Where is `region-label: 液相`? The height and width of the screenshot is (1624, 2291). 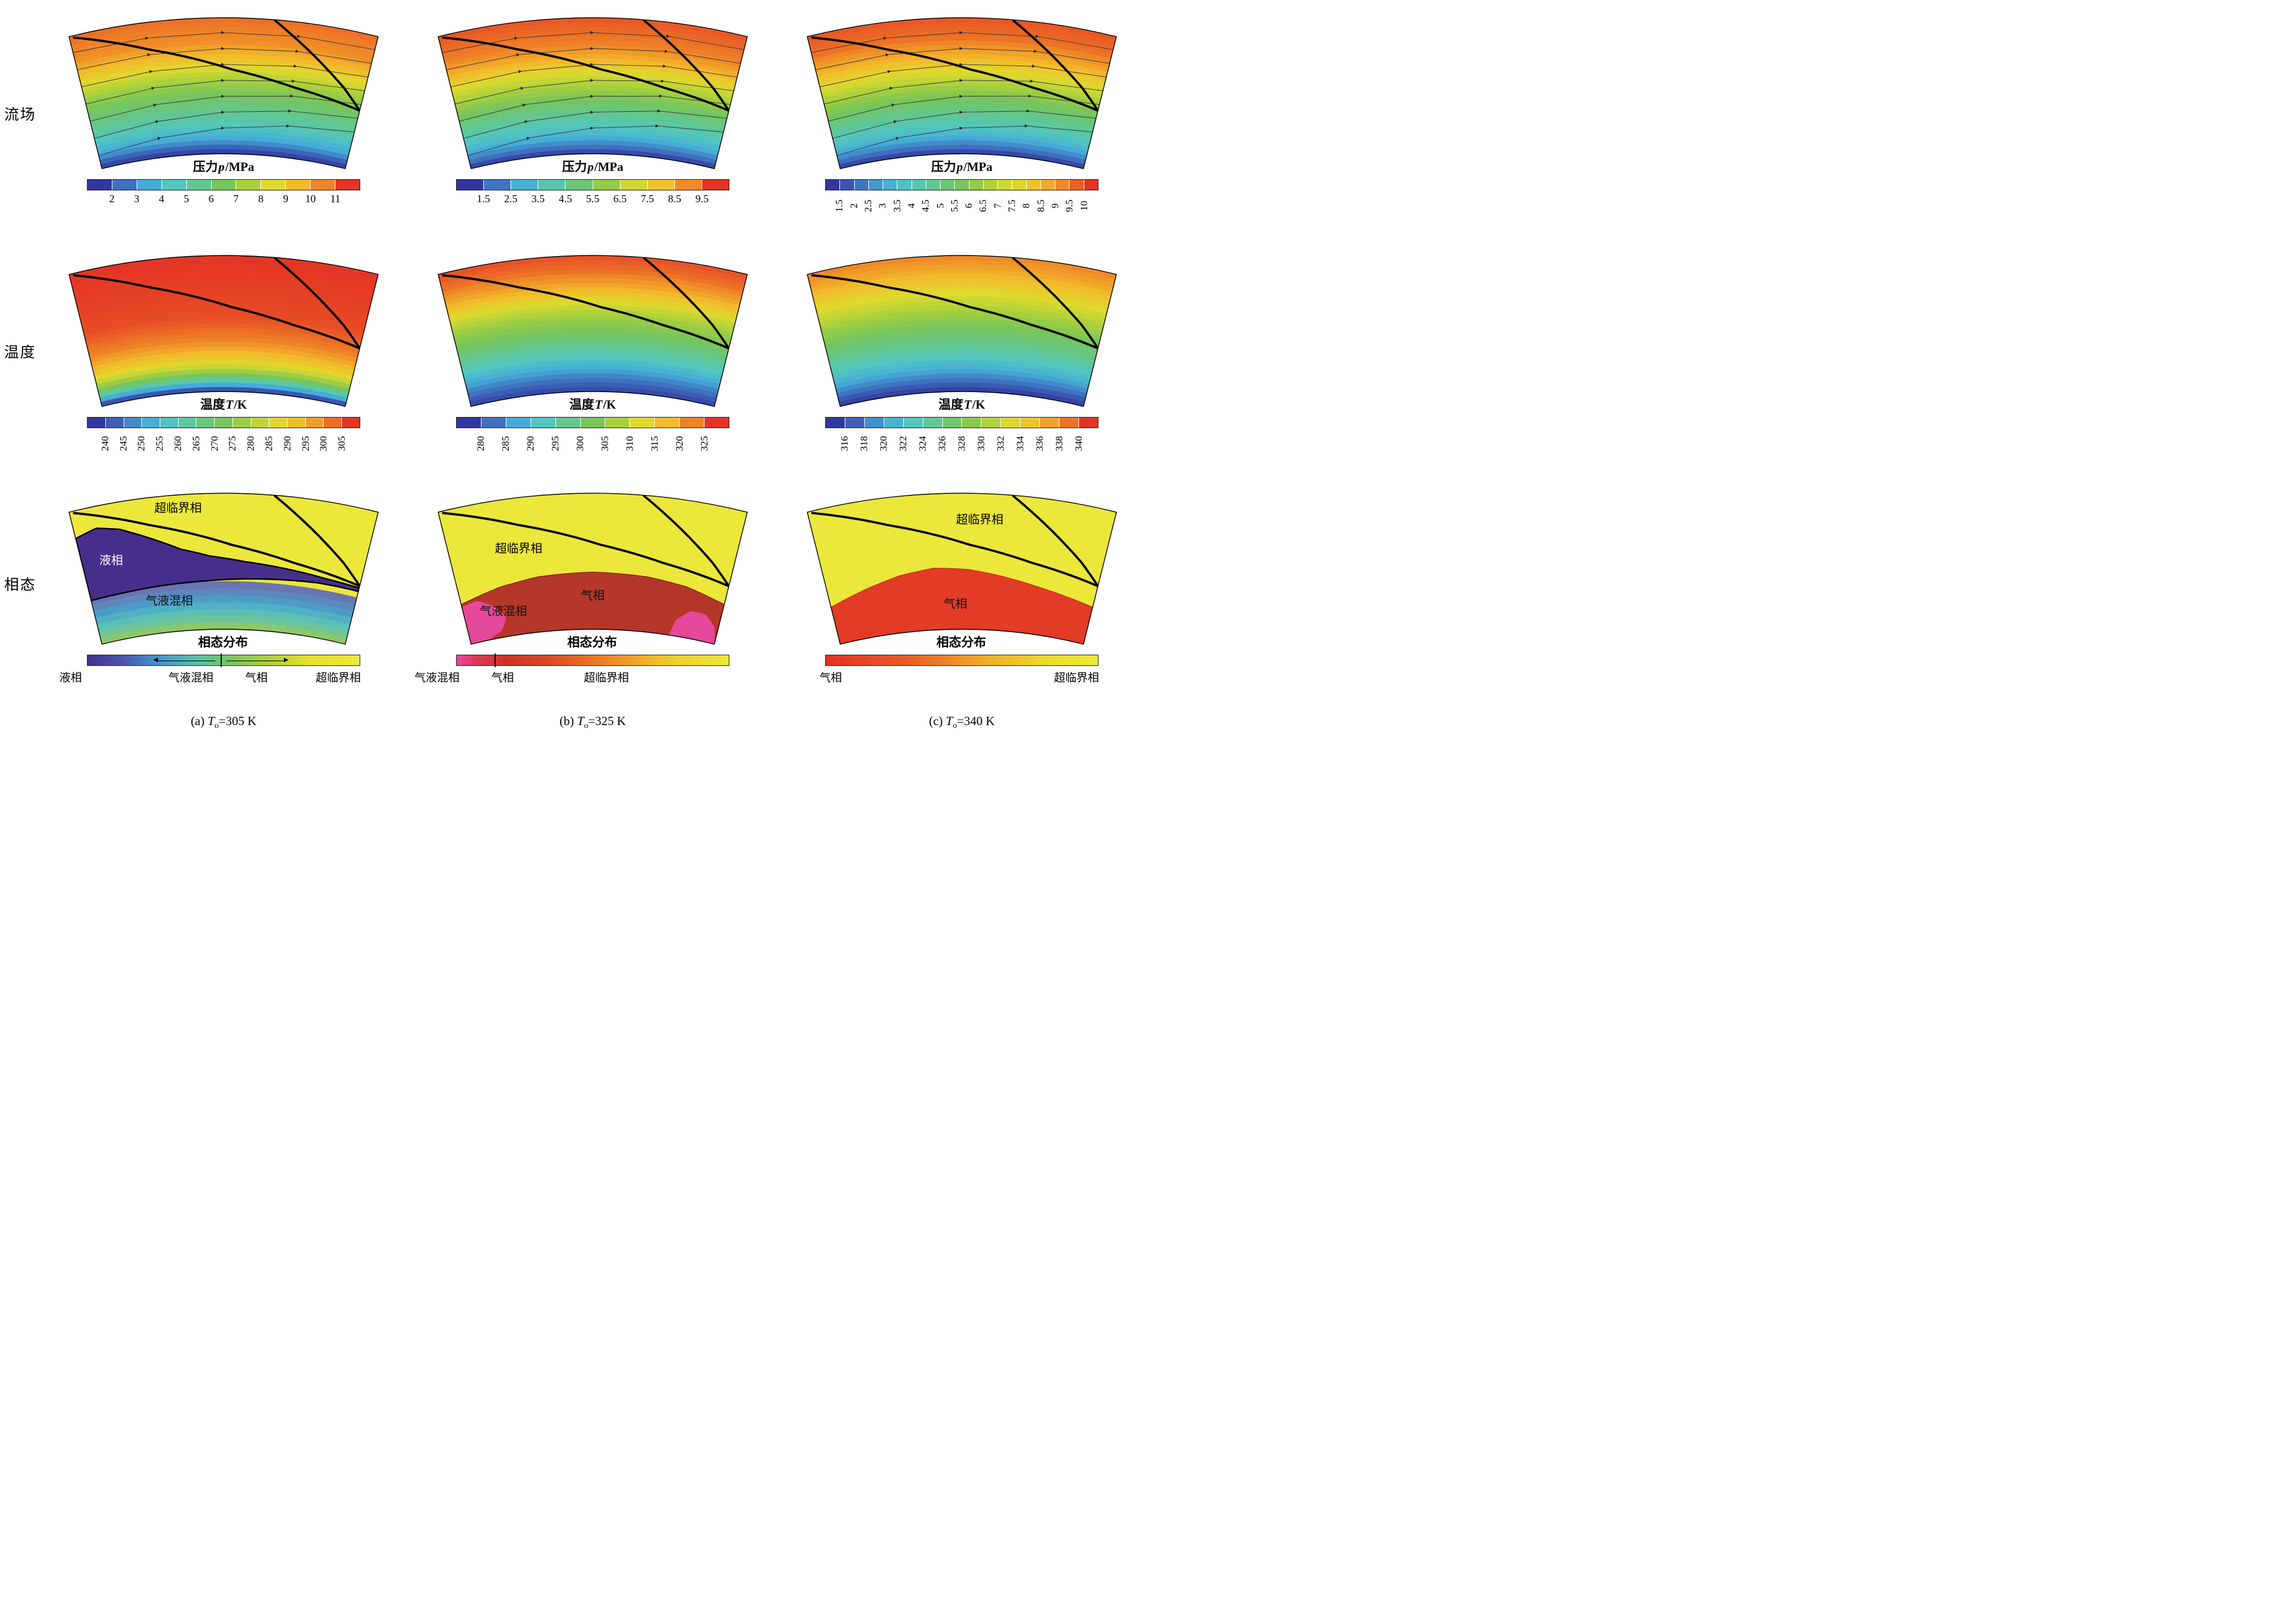
region-label: 液相 is located at coordinates (111, 560).